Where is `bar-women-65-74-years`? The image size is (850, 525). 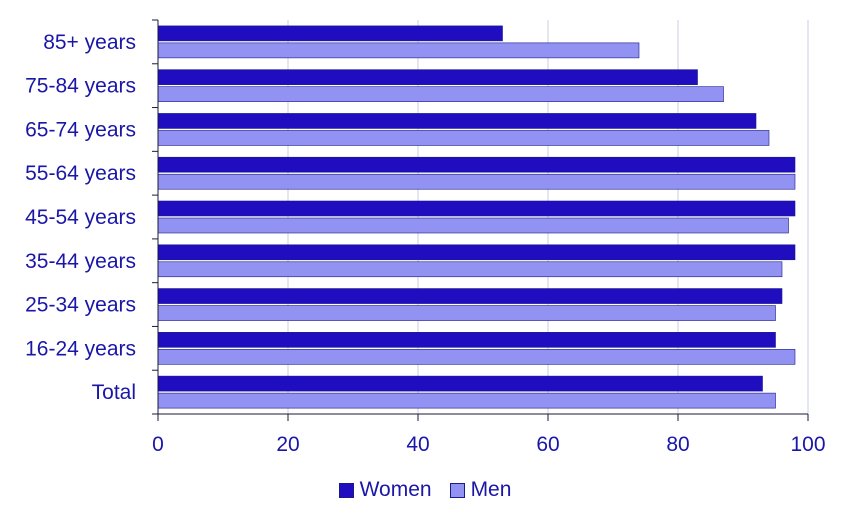
bar-women-65-74-years is located at coordinates (457, 121).